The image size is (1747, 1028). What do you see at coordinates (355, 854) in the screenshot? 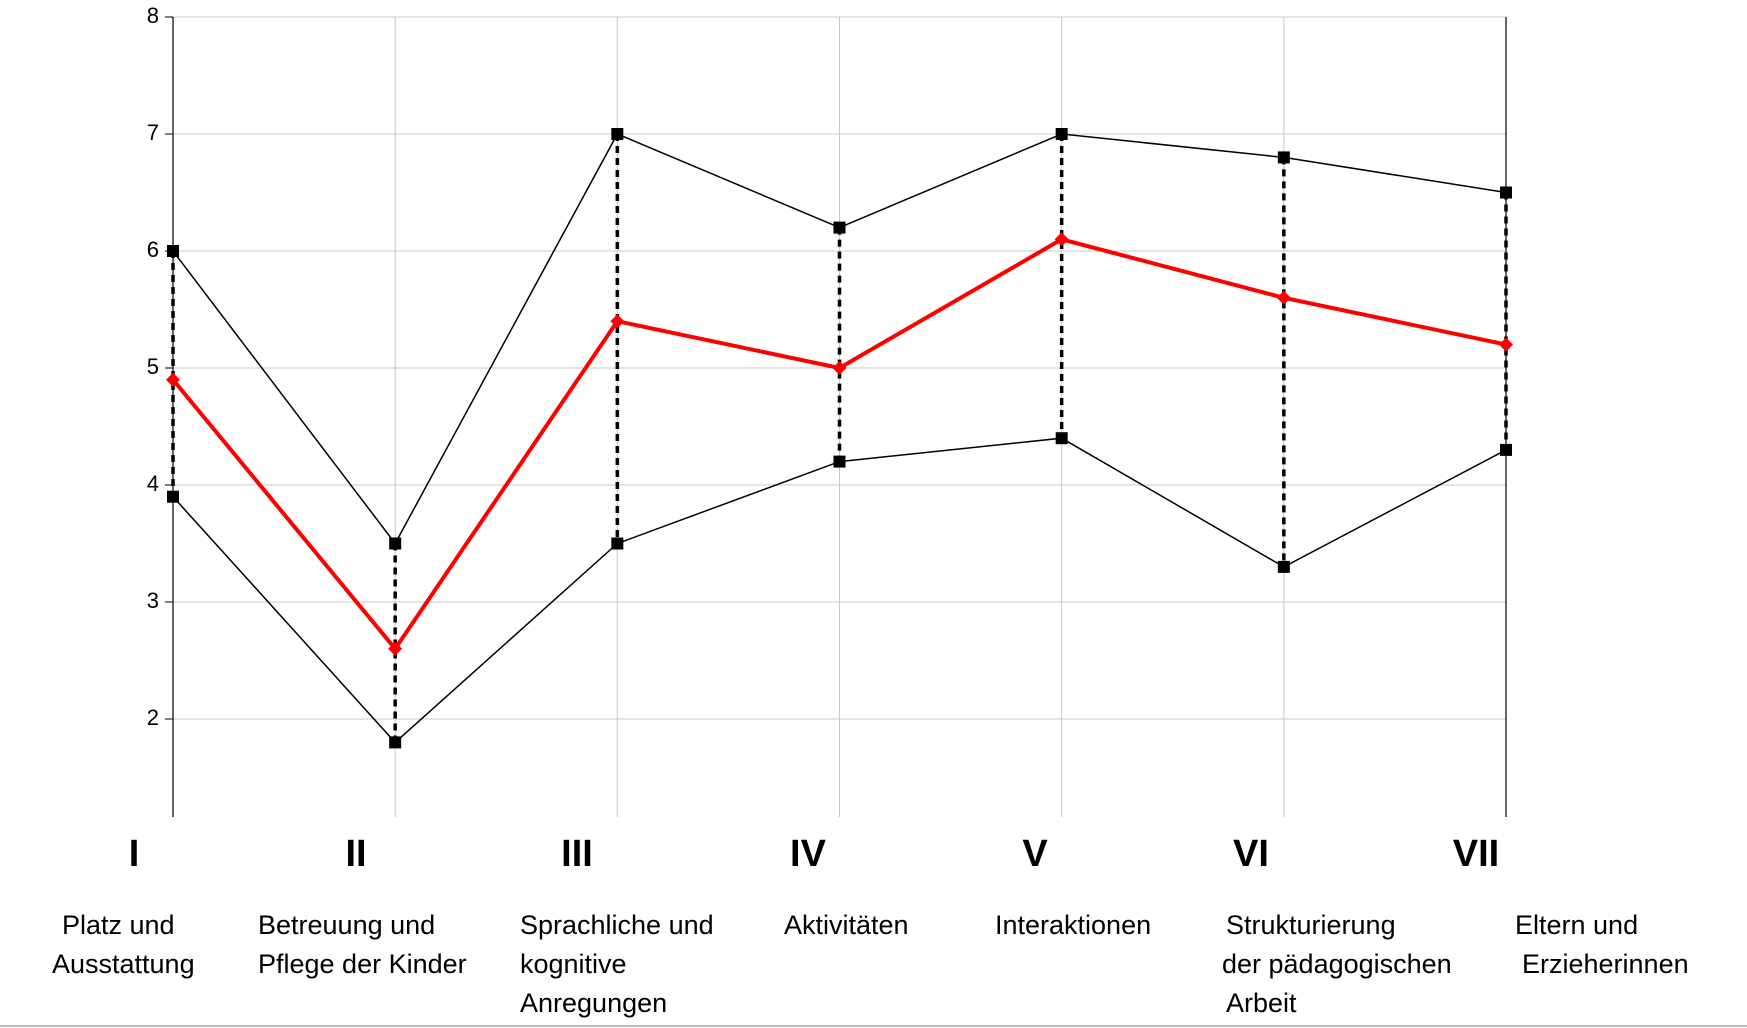
I see `category-label: II` at bounding box center [355, 854].